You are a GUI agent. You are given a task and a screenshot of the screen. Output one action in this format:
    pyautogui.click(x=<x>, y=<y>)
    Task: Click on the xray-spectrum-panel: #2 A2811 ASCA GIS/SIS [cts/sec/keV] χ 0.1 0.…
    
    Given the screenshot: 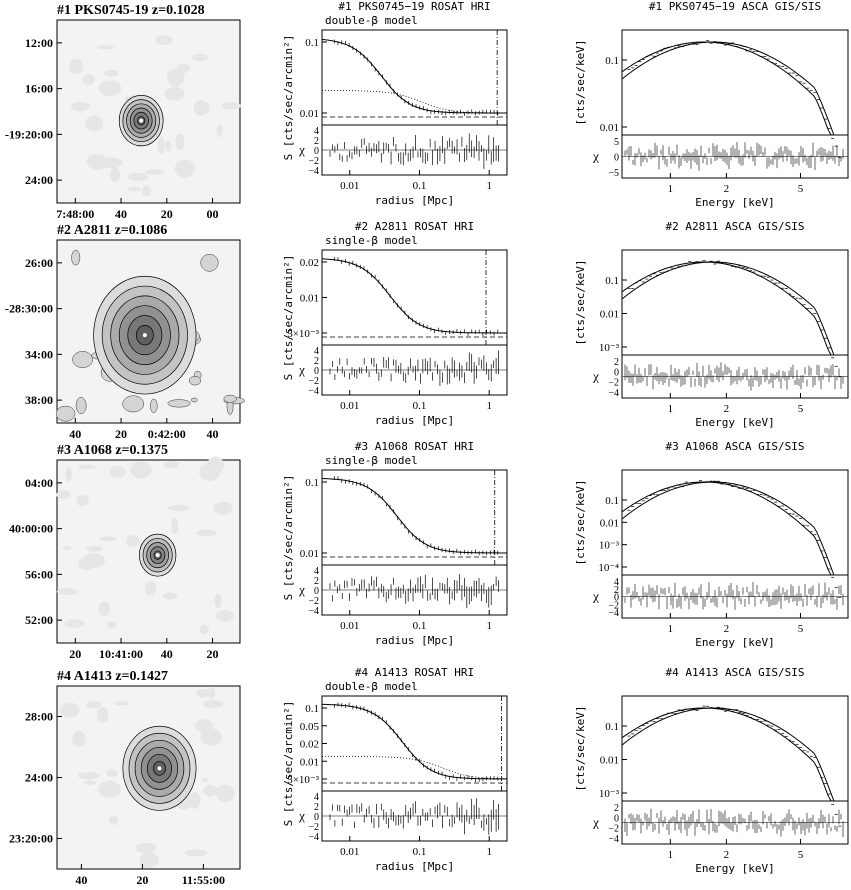 What is the action you would take?
    pyautogui.click(x=711, y=324)
    